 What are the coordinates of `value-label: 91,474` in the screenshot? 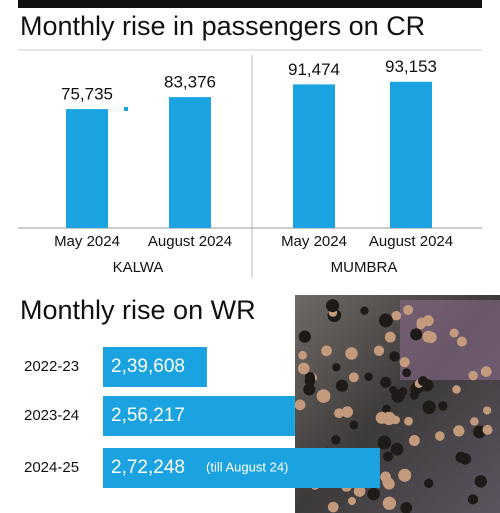 It's located at (314, 69).